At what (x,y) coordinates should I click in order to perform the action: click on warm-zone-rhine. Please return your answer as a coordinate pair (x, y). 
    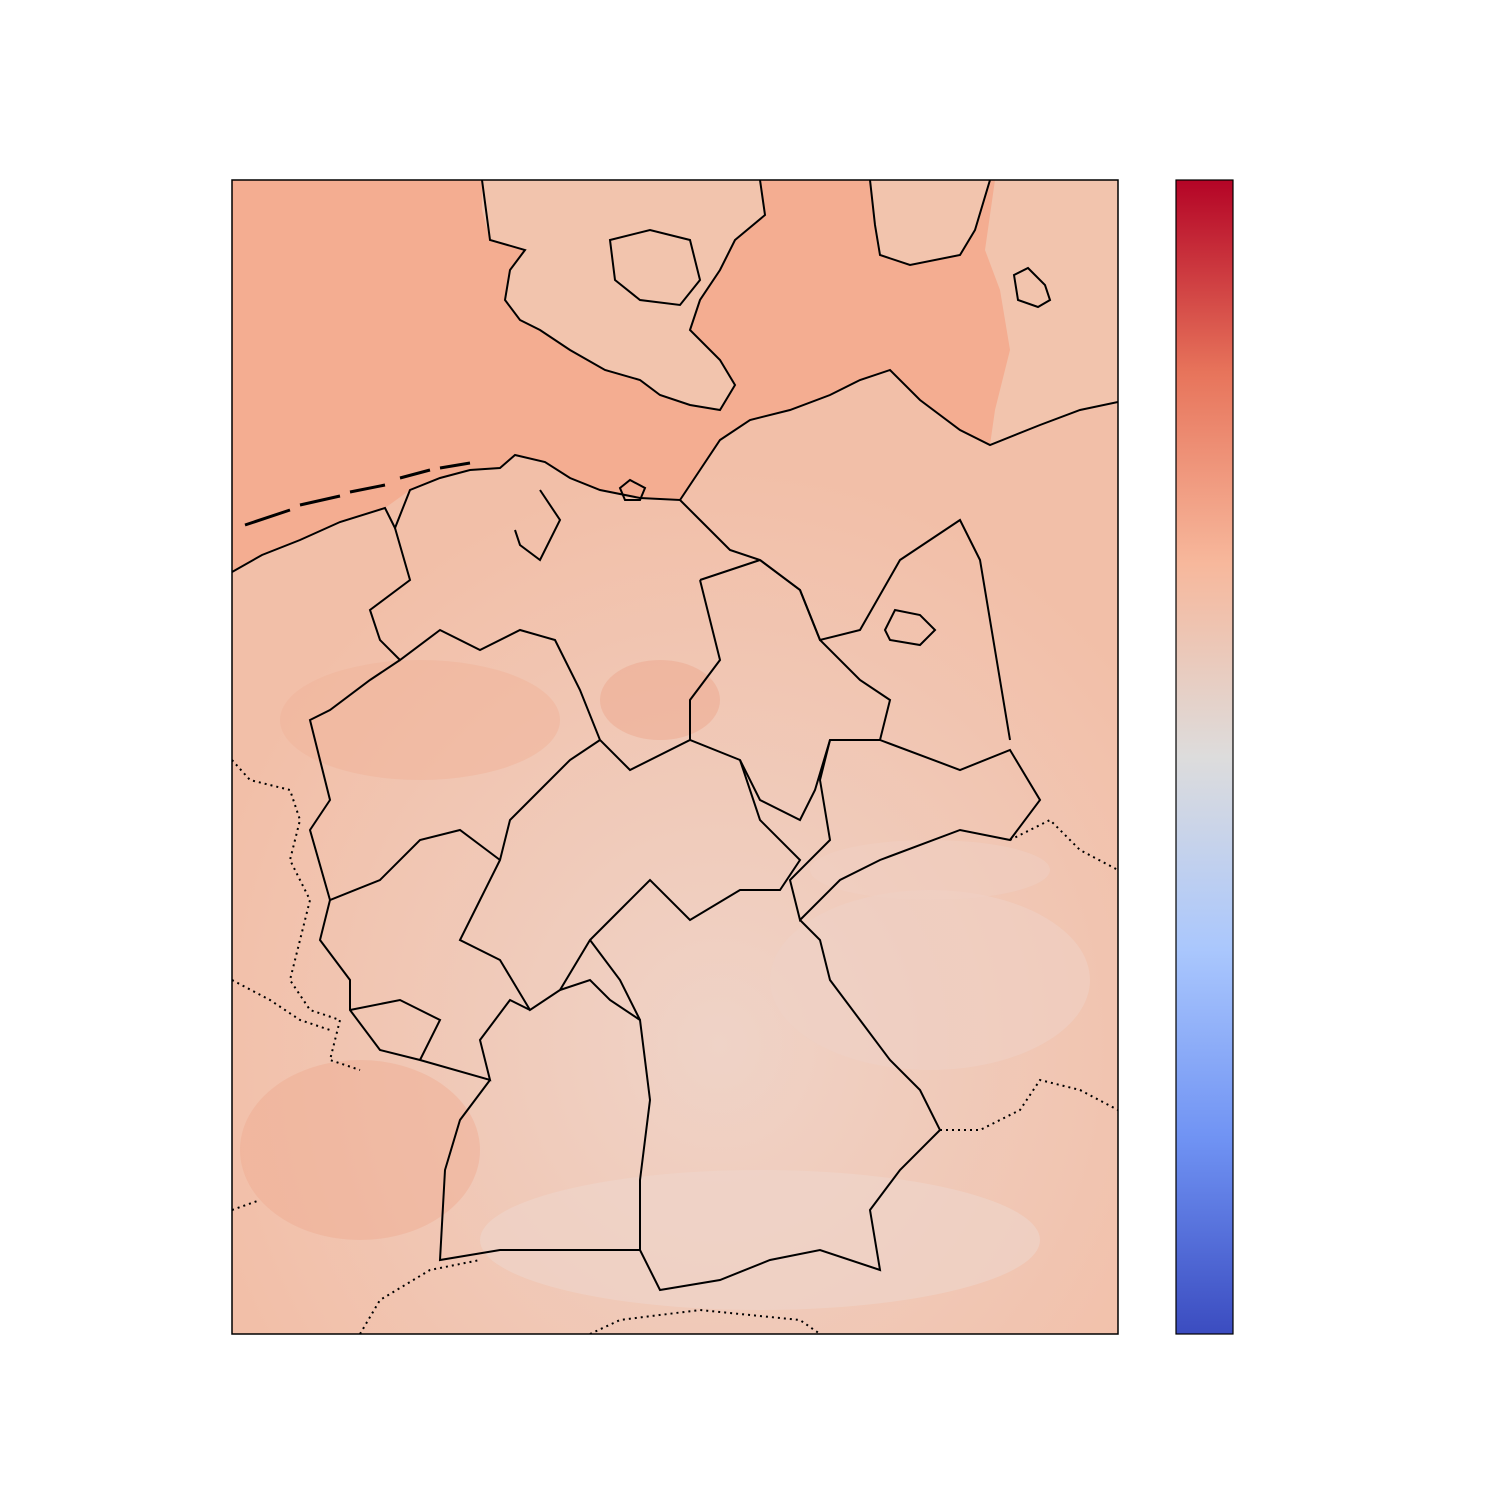
    Looking at the image, I should click on (360, 1150).